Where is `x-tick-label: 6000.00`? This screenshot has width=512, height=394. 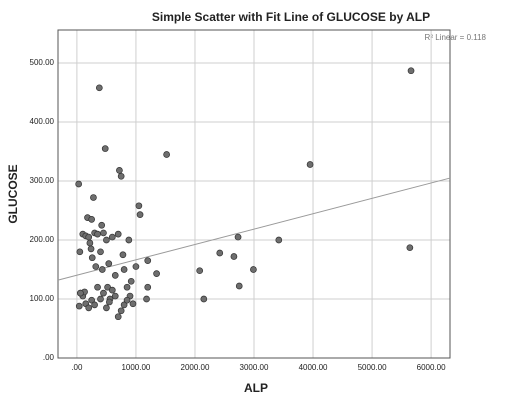 x-tick-label: 6000.00 is located at coordinates (431, 367).